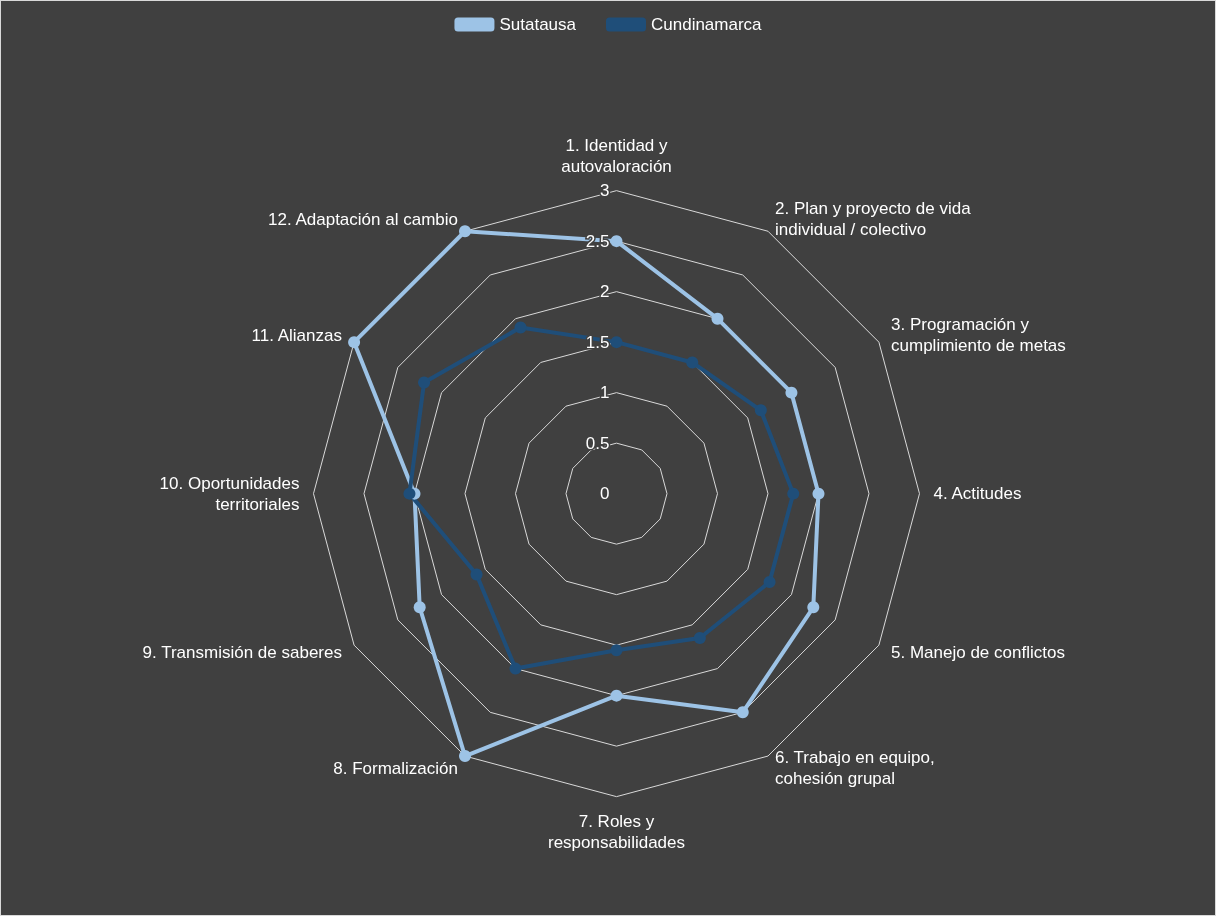  What do you see at coordinates (597, 241) in the screenshot?
I see `y-tick-label: 2.5` at bounding box center [597, 241].